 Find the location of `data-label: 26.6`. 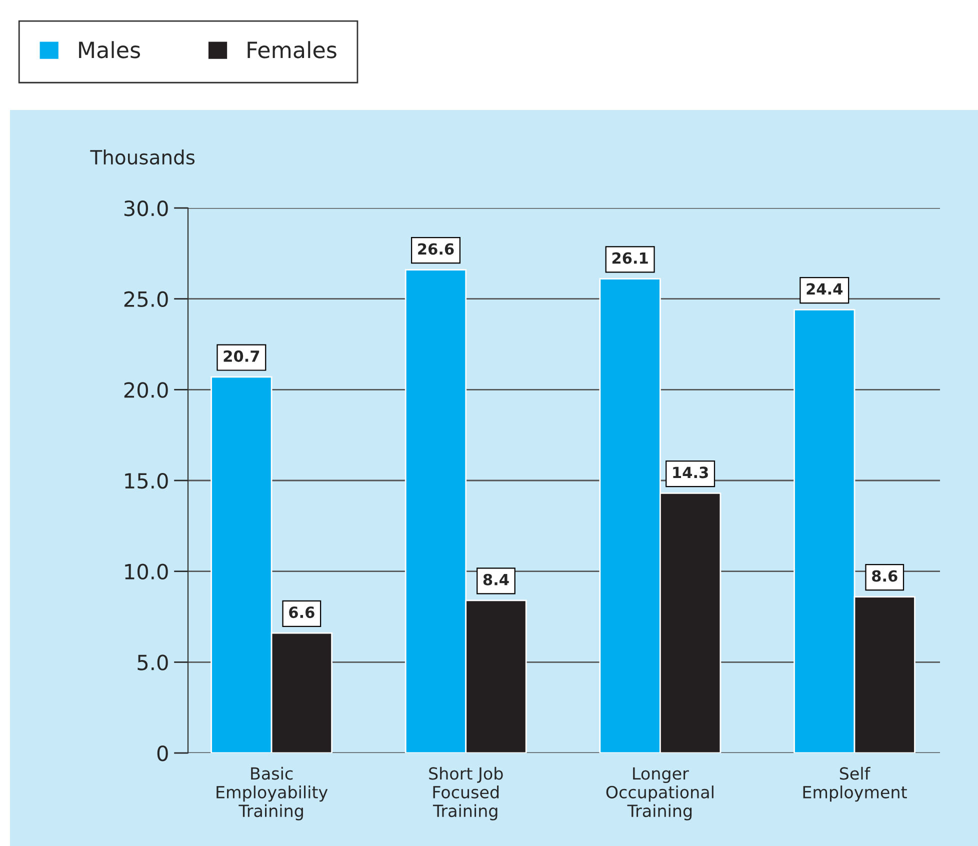

data-label: 26.6 is located at coordinates (436, 249).